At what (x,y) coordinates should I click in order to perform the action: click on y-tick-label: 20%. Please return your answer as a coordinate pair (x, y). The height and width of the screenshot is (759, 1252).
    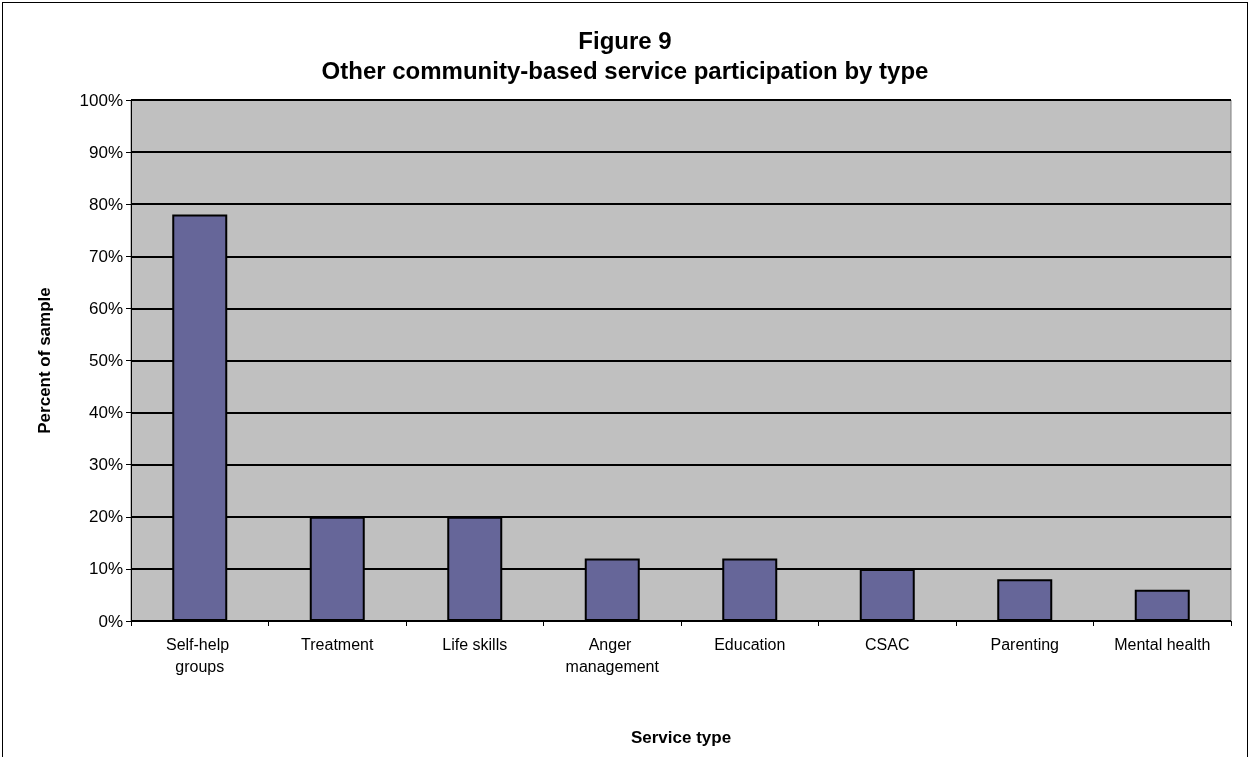
    Looking at the image, I should click on (105, 517).